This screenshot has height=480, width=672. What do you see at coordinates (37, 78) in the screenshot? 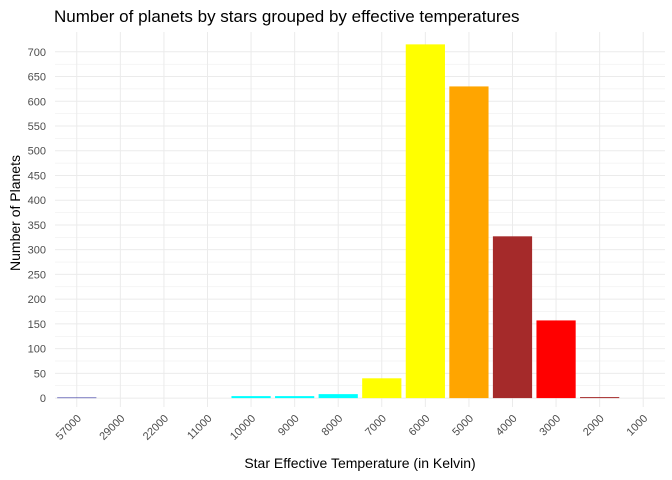
I see `y-tick-label: 650` at bounding box center [37, 78].